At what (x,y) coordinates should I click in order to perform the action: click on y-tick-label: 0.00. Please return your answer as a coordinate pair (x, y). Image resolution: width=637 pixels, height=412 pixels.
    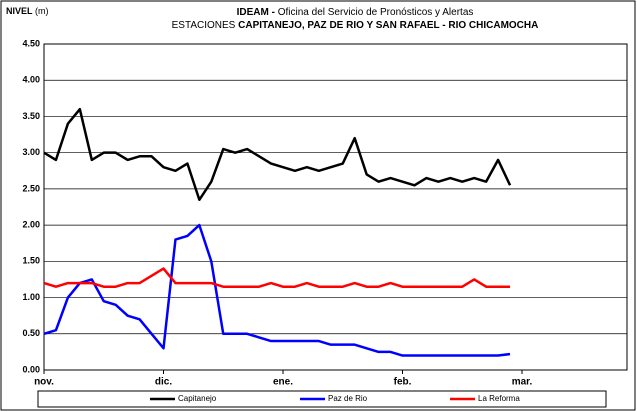
    Looking at the image, I should click on (31, 369).